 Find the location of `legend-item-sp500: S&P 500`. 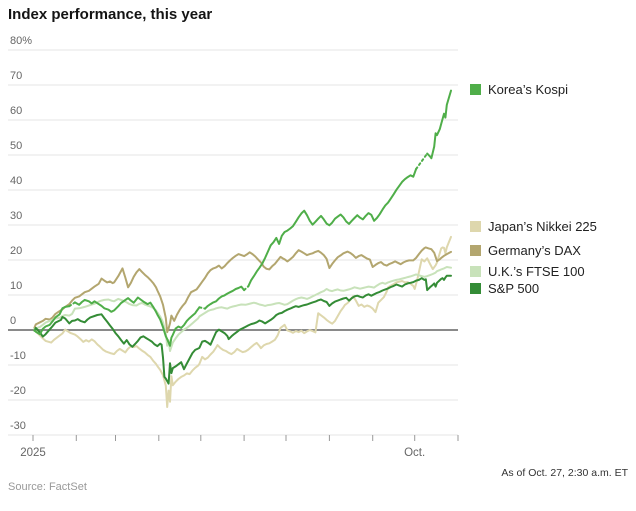

legend-item-sp500: S&P 500 is located at coordinates (504, 288).